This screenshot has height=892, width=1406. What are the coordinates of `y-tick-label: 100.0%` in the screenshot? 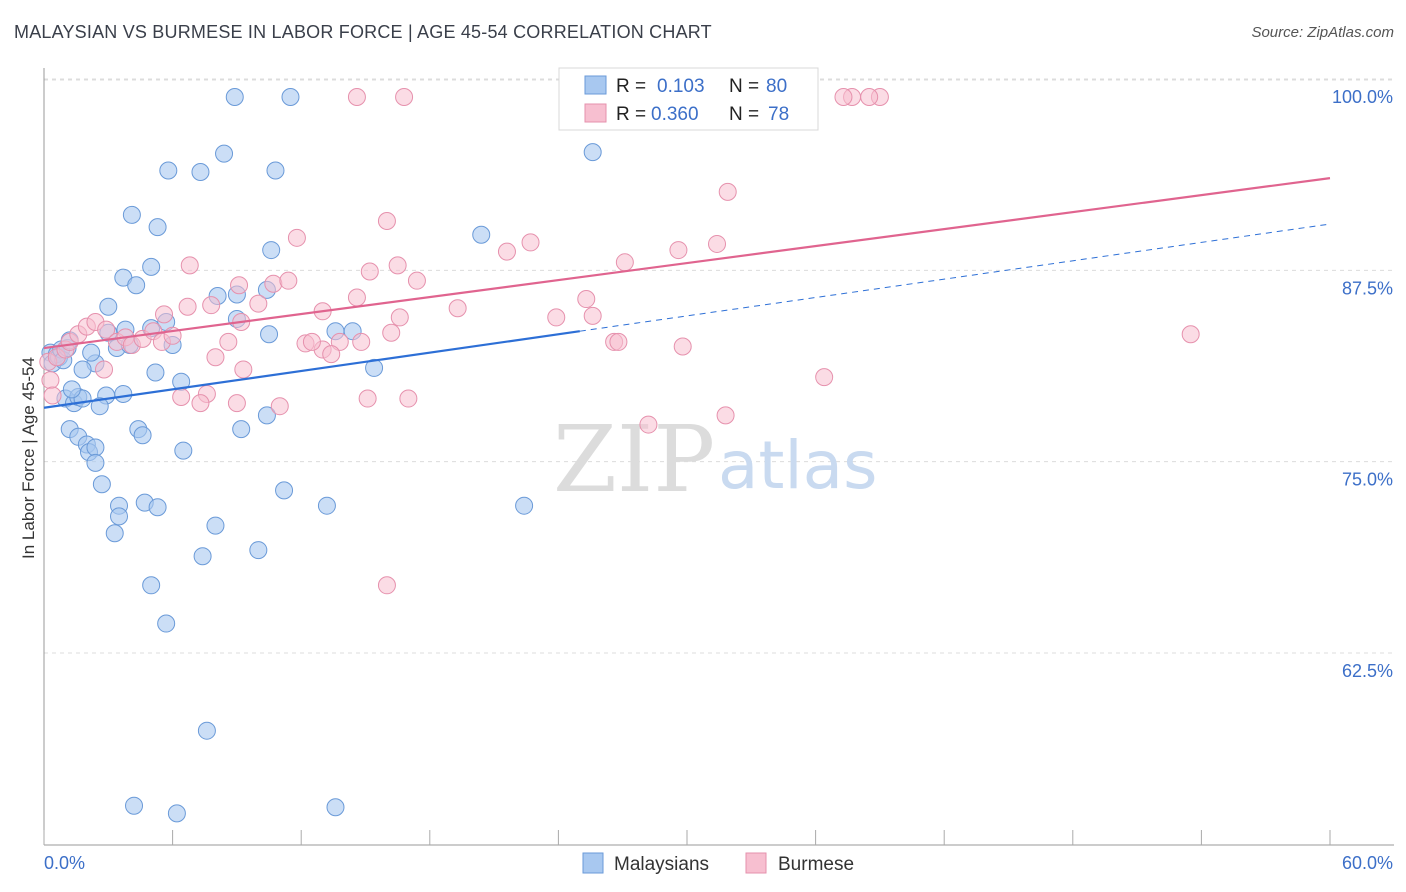 It's located at (1362, 97).